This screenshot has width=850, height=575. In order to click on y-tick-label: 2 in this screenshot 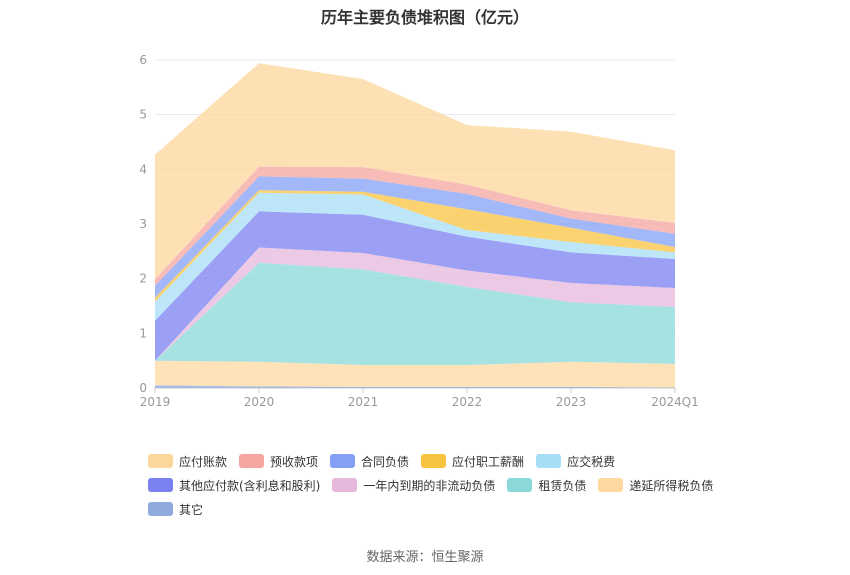, I will do `click(143, 279)`.